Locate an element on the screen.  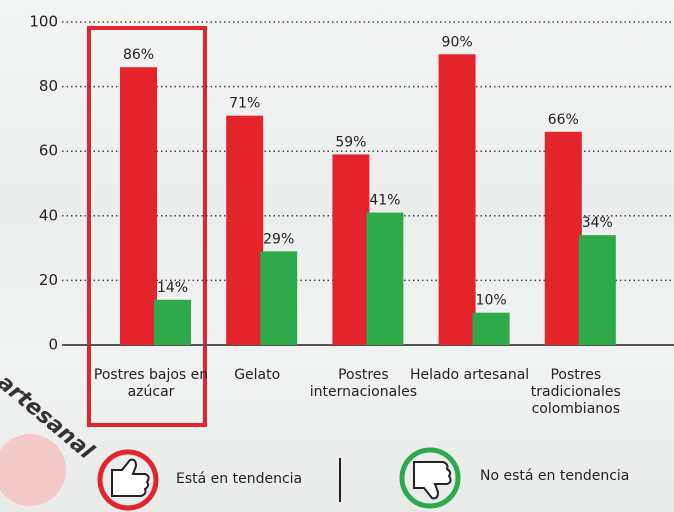
y-tick-label: 60 is located at coordinates (48, 151).